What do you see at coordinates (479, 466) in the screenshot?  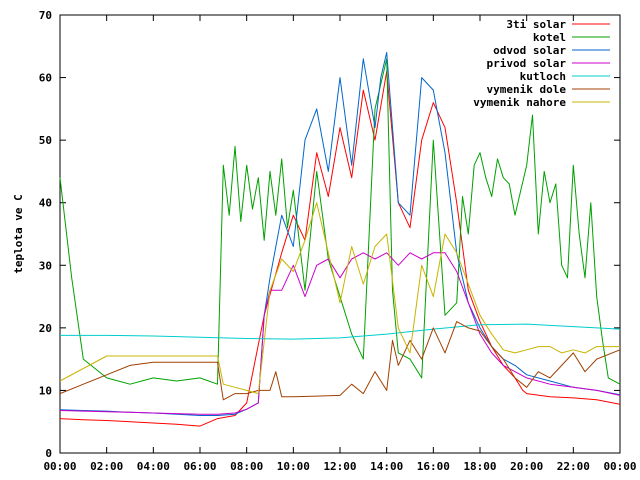 I see `x-tick-label: 18:00` at bounding box center [479, 466].